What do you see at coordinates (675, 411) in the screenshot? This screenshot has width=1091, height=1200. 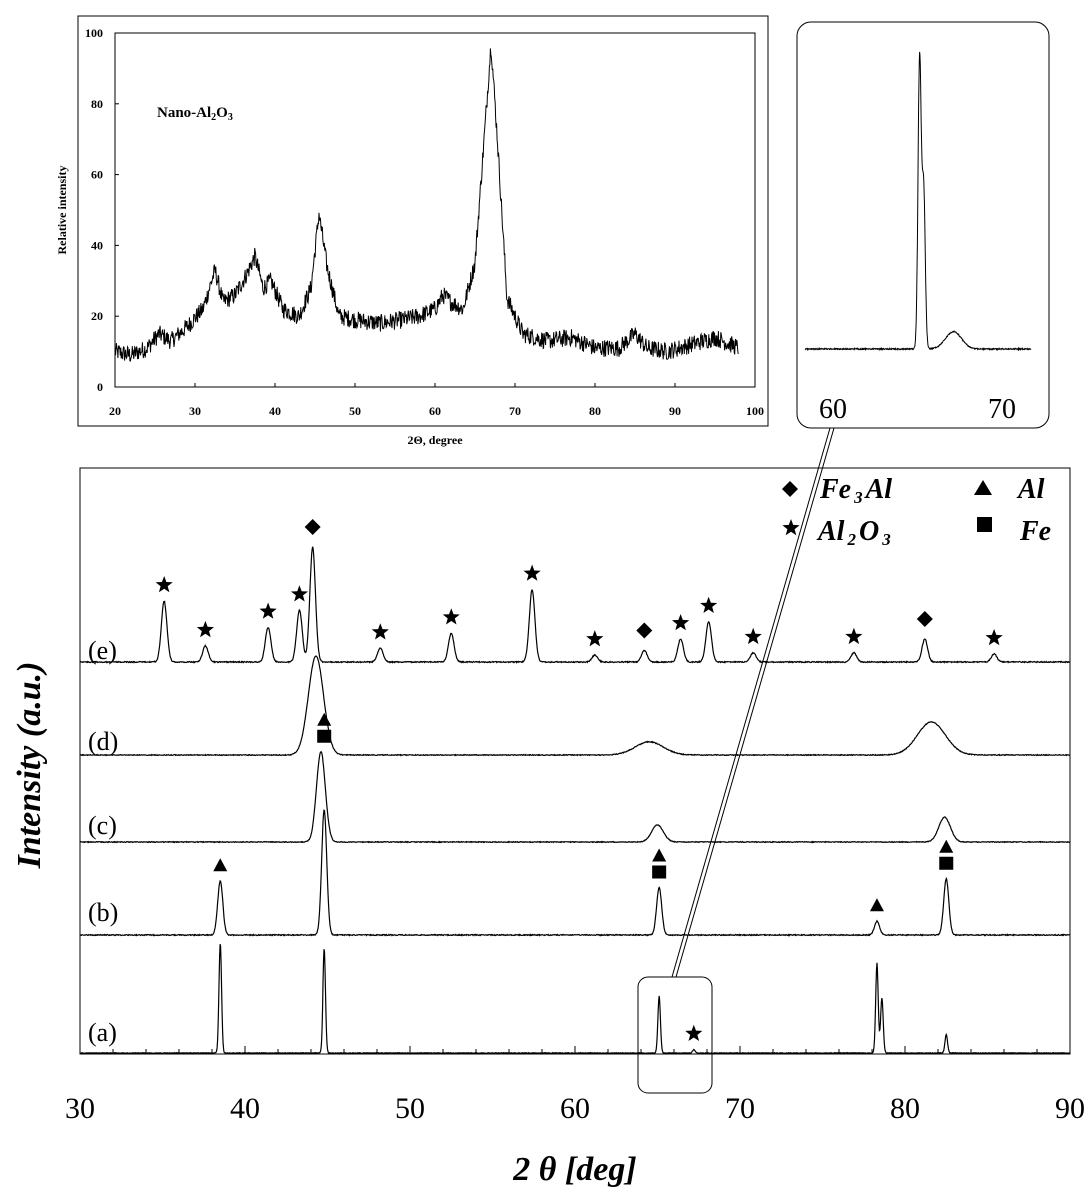 I see `inset-x-tick-label: 90` at bounding box center [675, 411].